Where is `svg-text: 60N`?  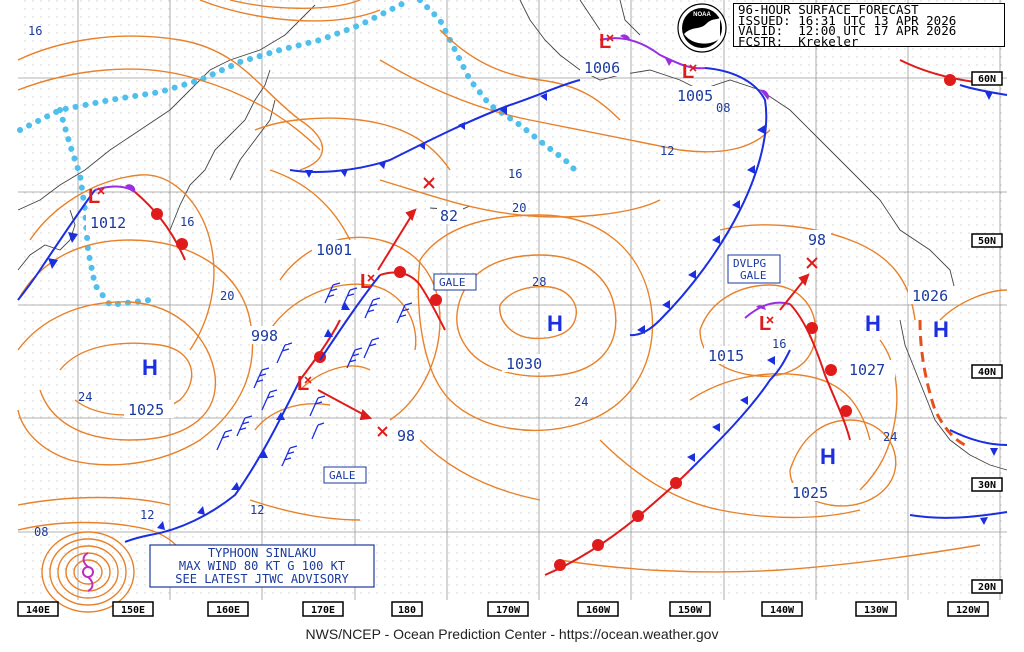 svg-text: 60N is located at coordinates (987, 79).